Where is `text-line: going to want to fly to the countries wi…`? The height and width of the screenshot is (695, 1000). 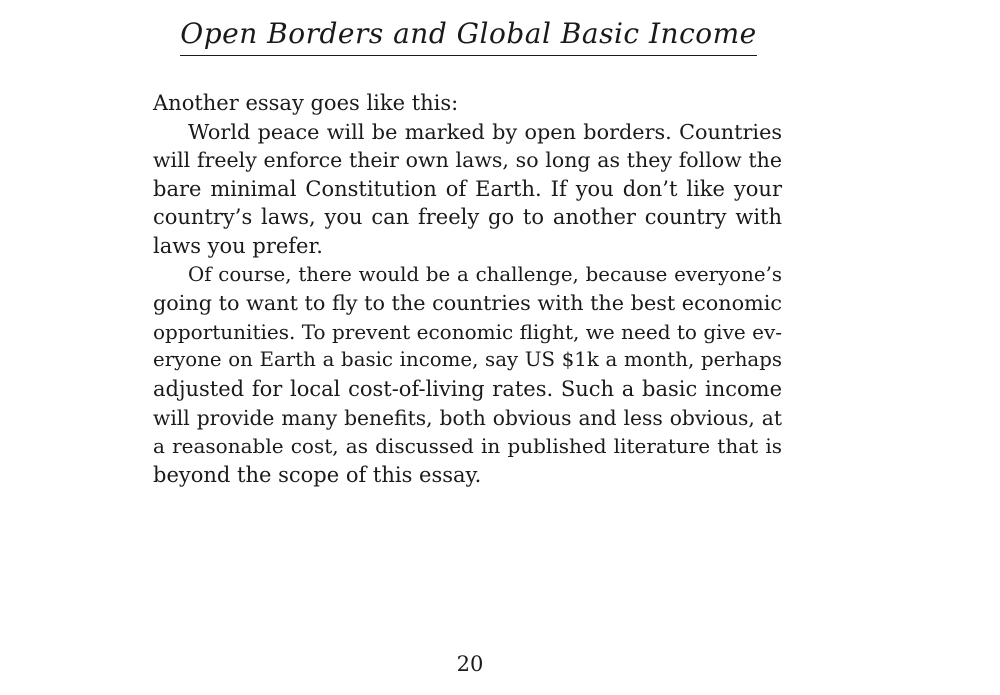 text-line: going to want to fly to the countries wi… is located at coordinates (467, 303).